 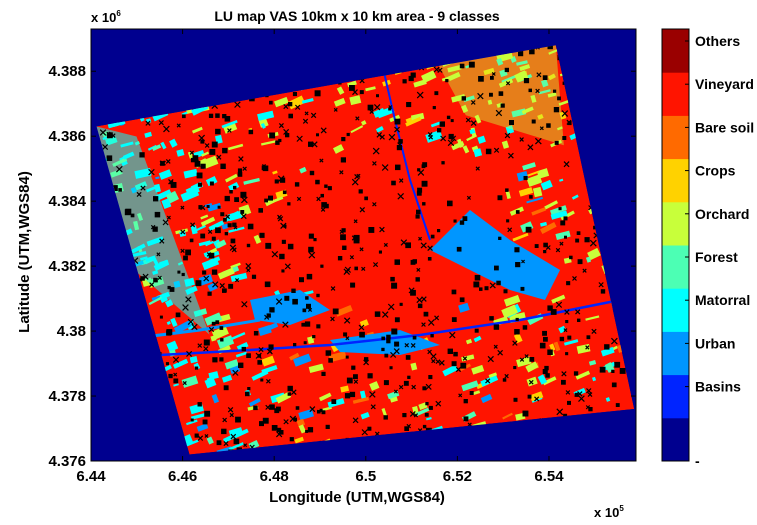 What do you see at coordinates (718, 387) in the screenshot?
I see `colorbar-label: Basins` at bounding box center [718, 387].